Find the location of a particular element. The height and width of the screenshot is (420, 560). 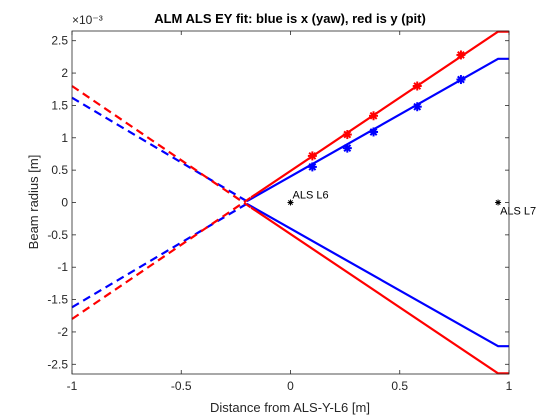

y-tick-label: -1 is located at coordinates (62, 267).